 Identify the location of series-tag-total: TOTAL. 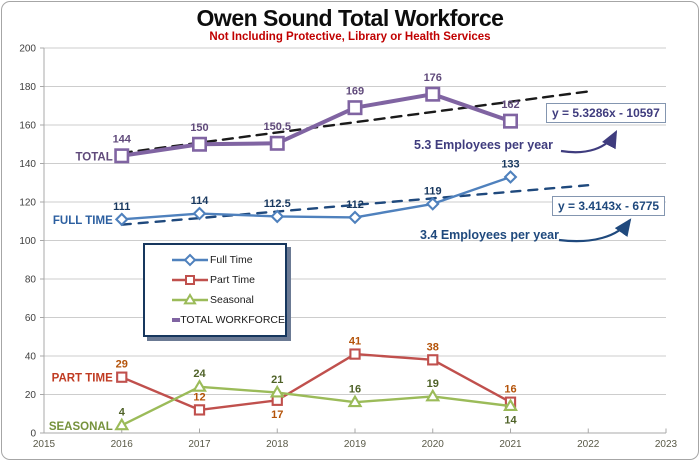
(93, 157).